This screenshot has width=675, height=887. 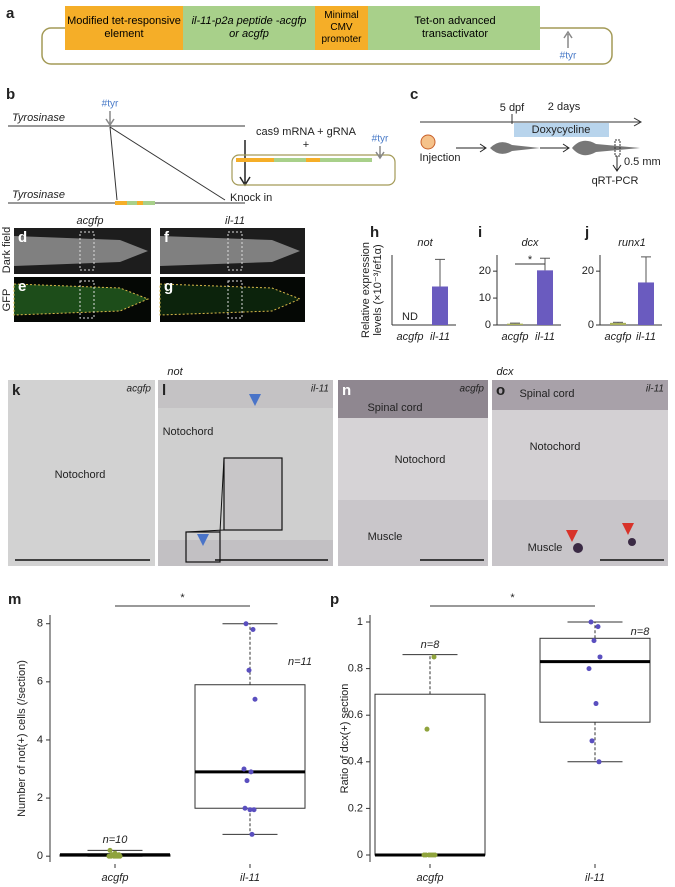 I want to click on tissue-label: Spinal cord, so click(x=546, y=394).